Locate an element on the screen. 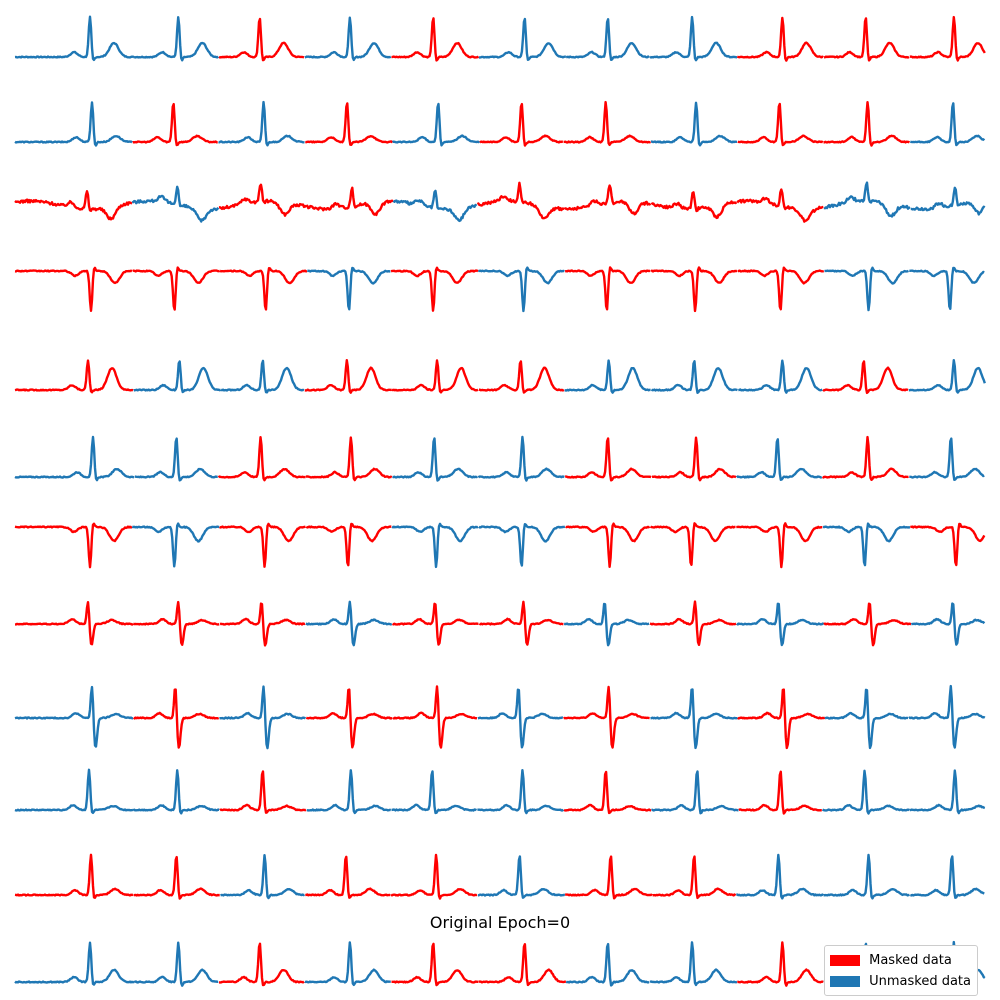  chart-title: Original Epoch=0 is located at coordinates (500, 922).